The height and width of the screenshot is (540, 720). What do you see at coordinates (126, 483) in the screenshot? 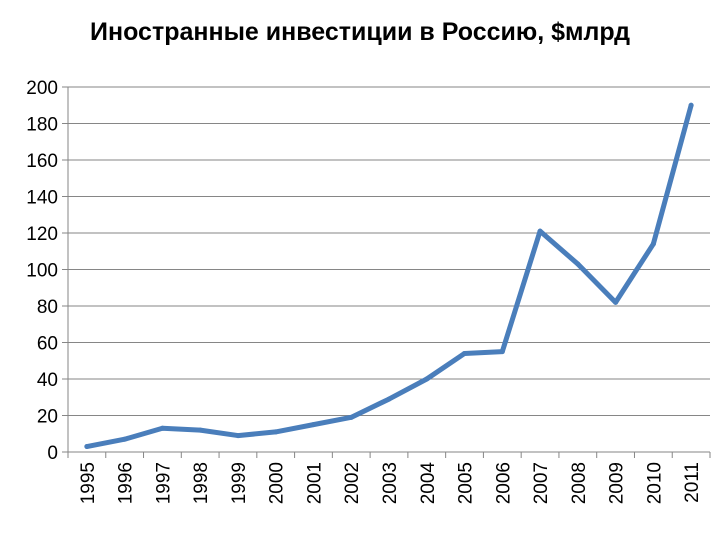
I see `x-tick-label: 1996` at bounding box center [126, 483].